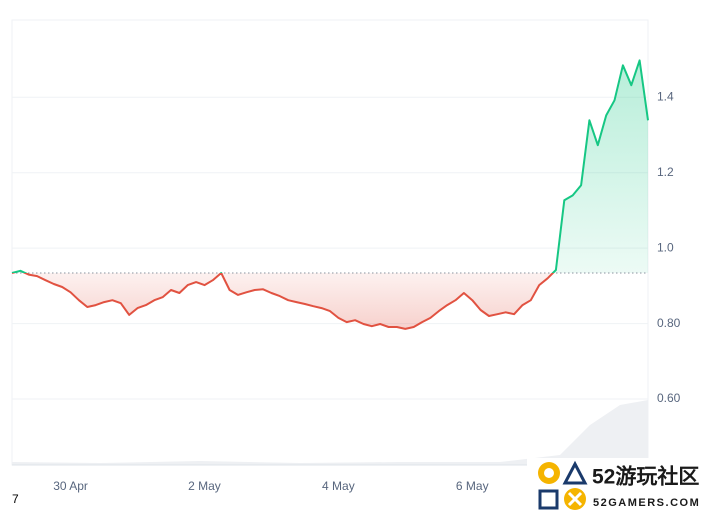 This screenshot has height=519, width=713. What do you see at coordinates (330, 432) in the screenshot?
I see `volume-area` at bounding box center [330, 432].